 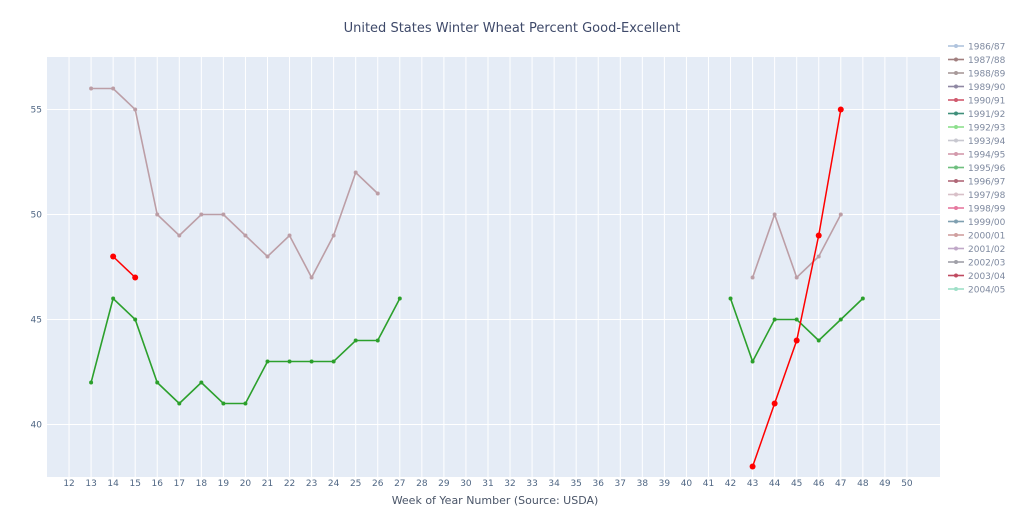 What do you see at coordinates (399, 484) in the screenshot?
I see `x-tick-label: 27` at bounding box center [399, 484].